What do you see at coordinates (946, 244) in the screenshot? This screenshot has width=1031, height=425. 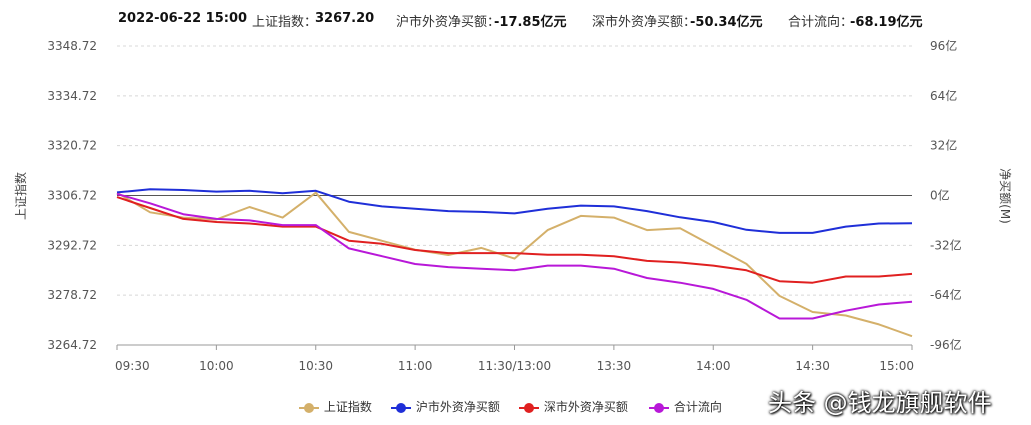 I see `y-right-tick-label: -32亿` at bounding box center [946, 244].